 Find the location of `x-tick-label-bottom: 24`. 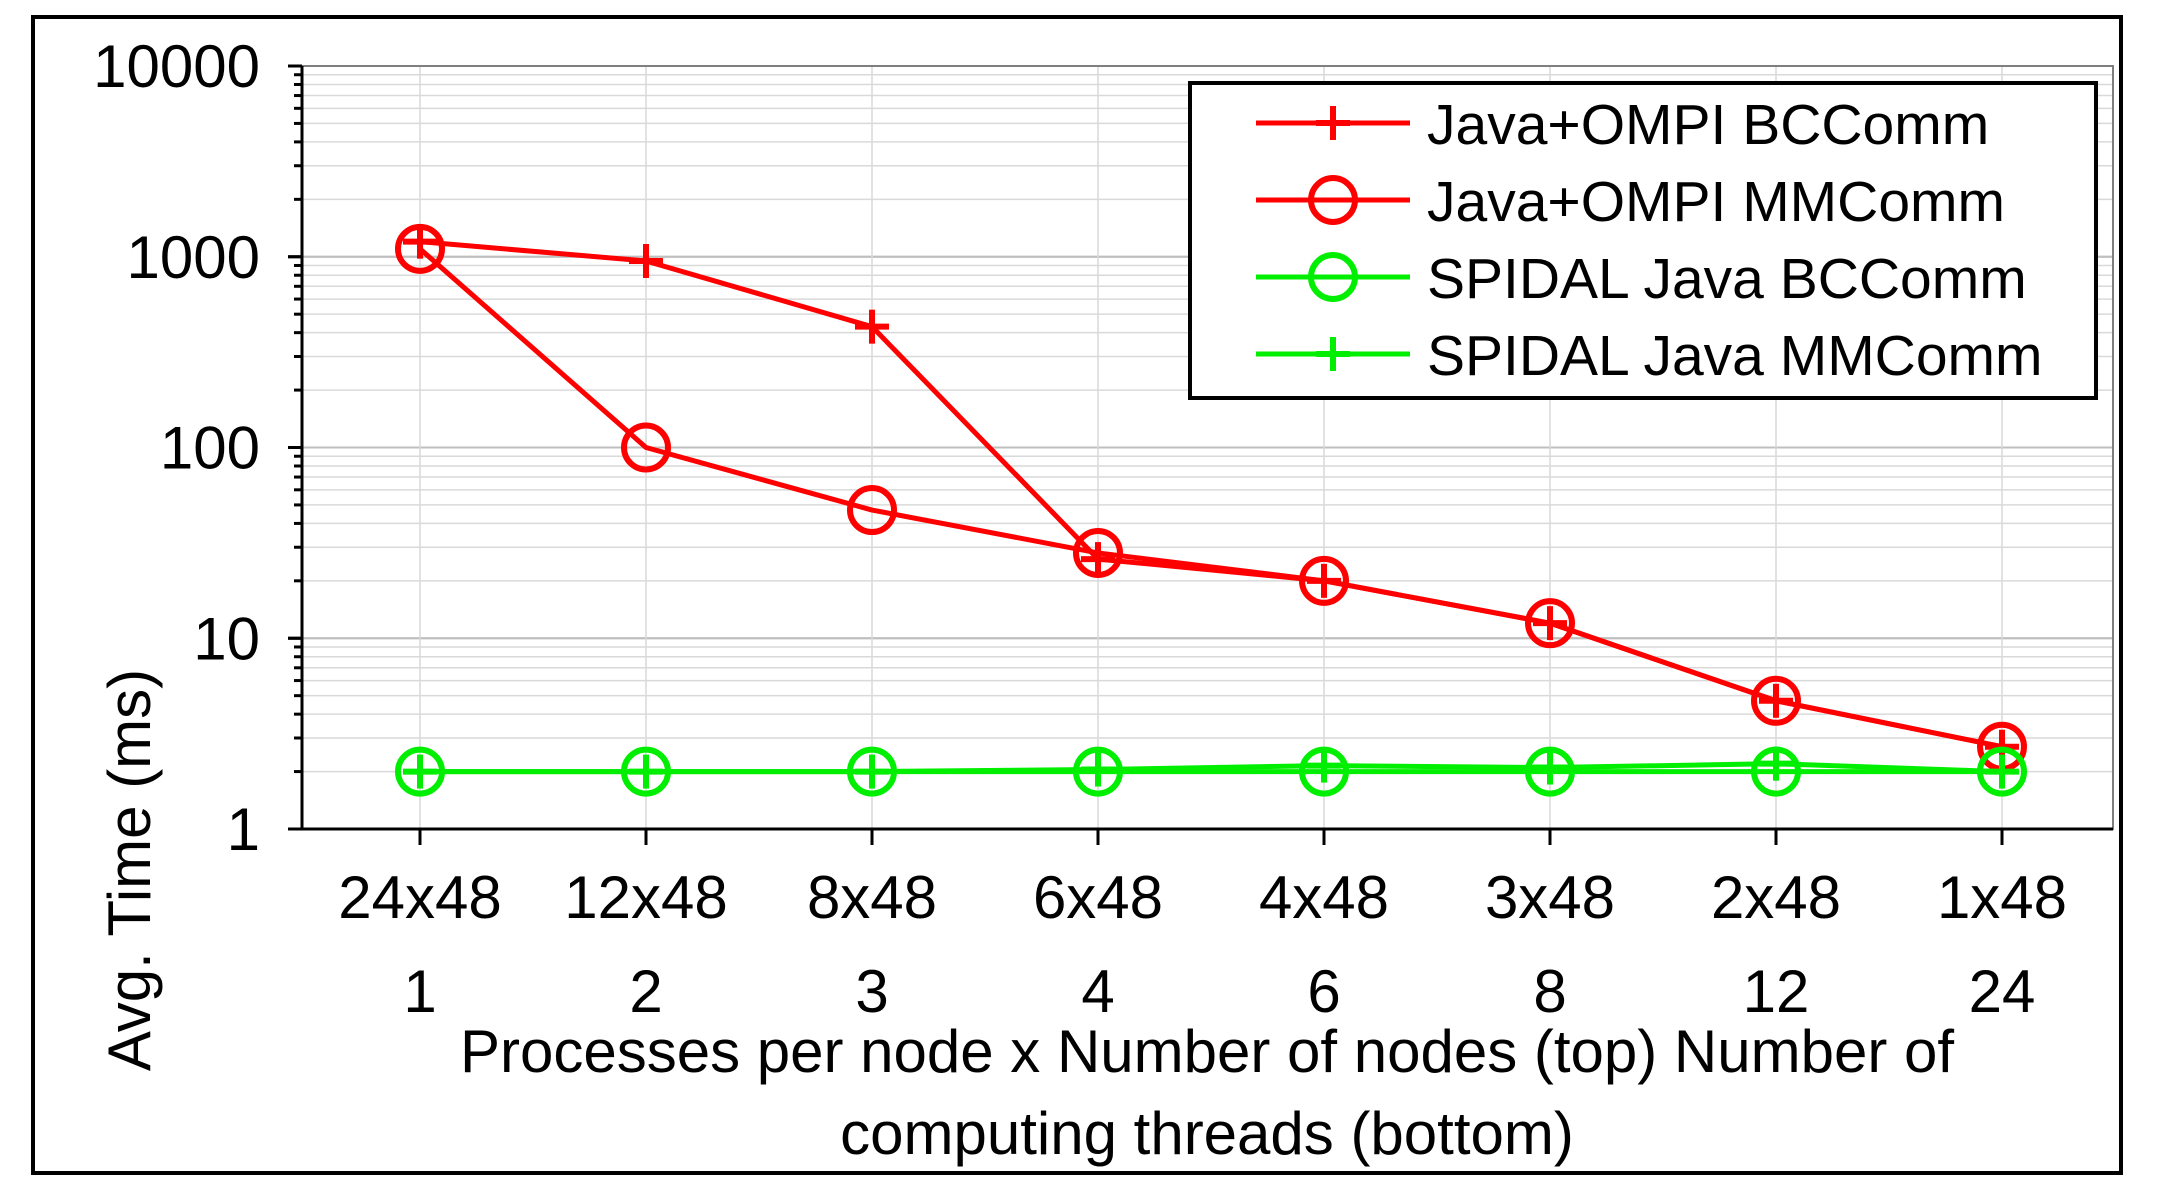

x-tick-label-bottom: 24 is located at coordinates (2002, 991).